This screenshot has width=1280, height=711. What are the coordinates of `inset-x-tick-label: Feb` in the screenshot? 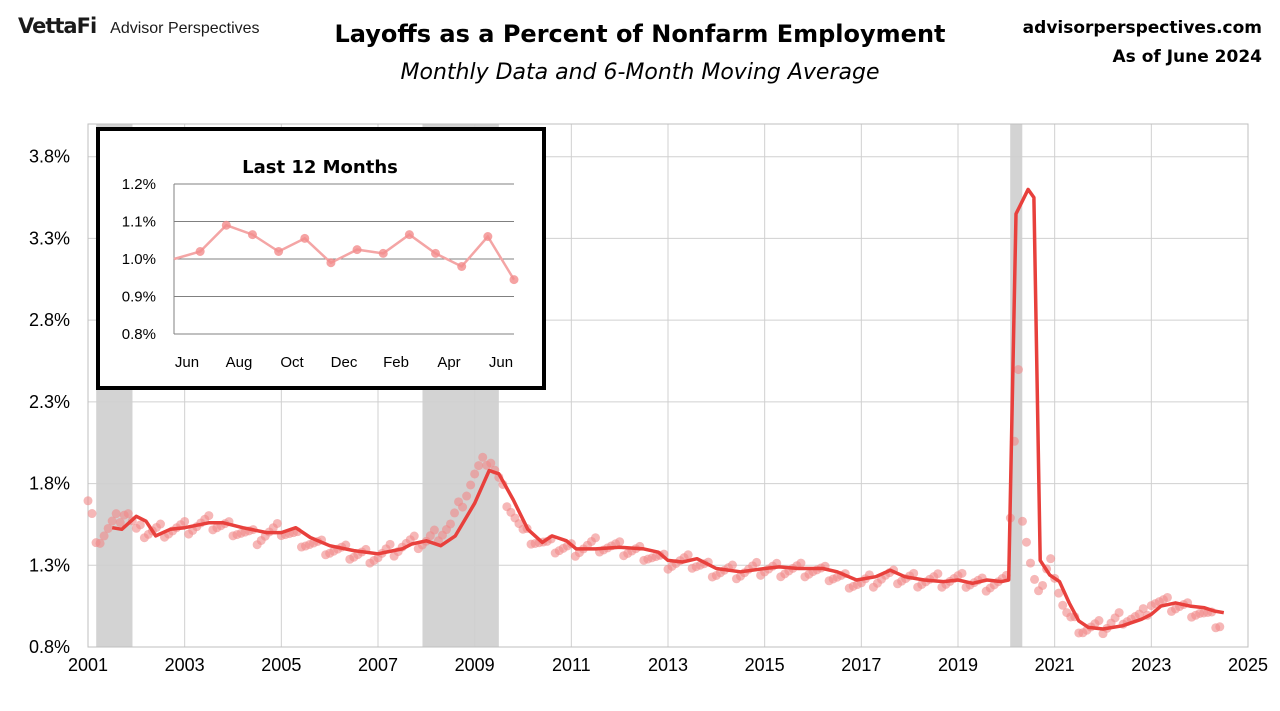 It's located at (396, 362).